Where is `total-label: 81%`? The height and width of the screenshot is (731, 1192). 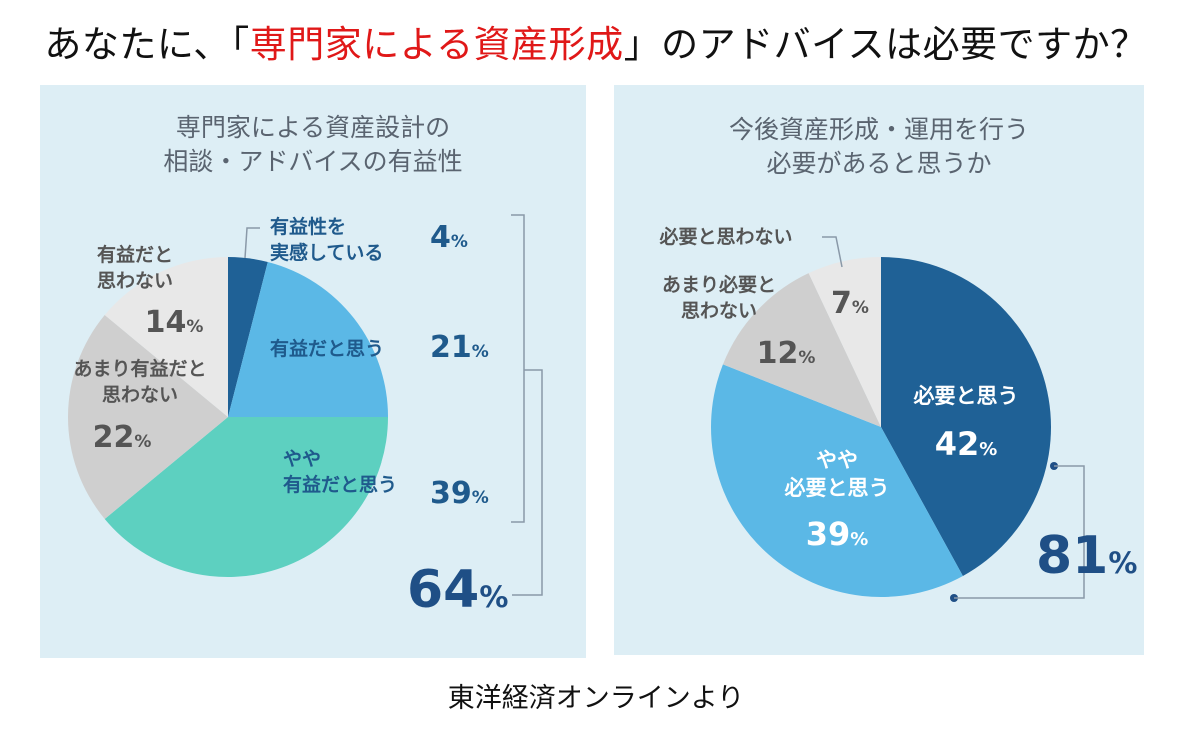 total-label: 81% is located at coordinates (1086, 556).